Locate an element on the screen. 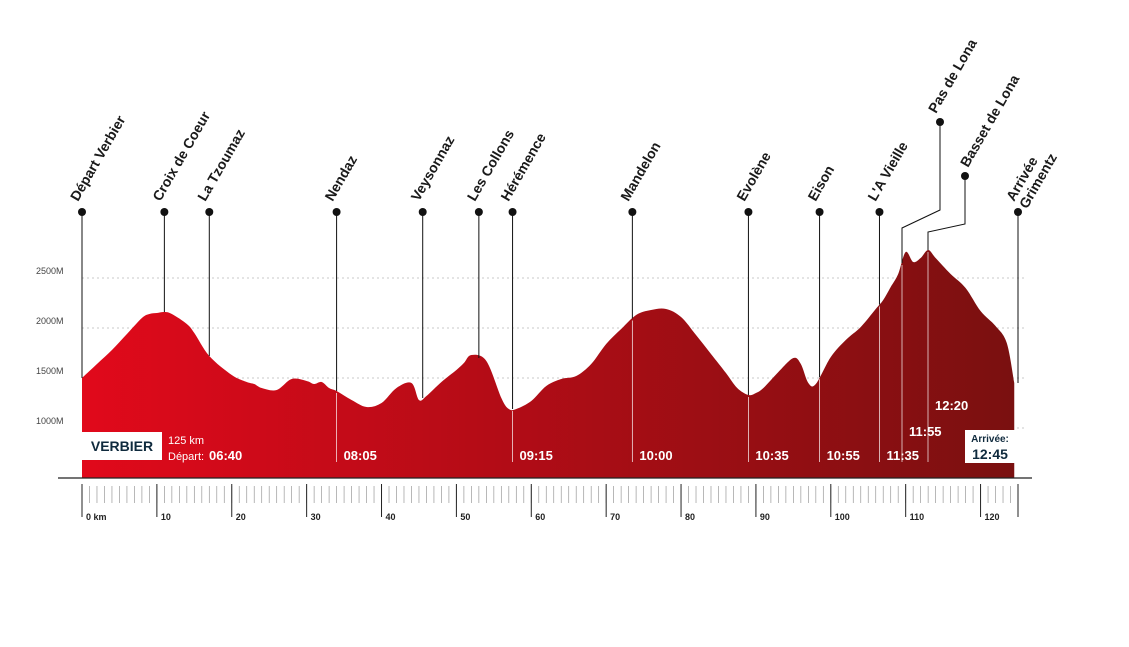 The width and height of the screenshot is (1129, 647). waypoint-label: Basset de Lona is located at coordinates (990, 121).